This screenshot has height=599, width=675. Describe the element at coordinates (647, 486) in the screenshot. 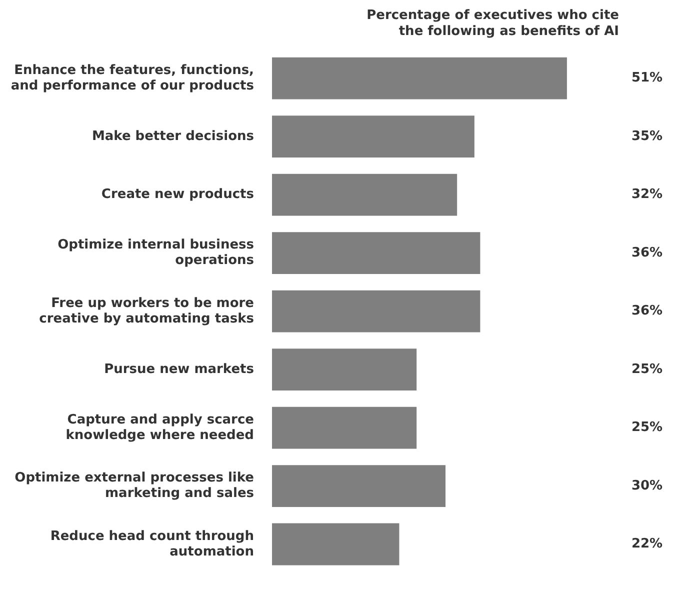

I see `data-label: 30%` at that location.